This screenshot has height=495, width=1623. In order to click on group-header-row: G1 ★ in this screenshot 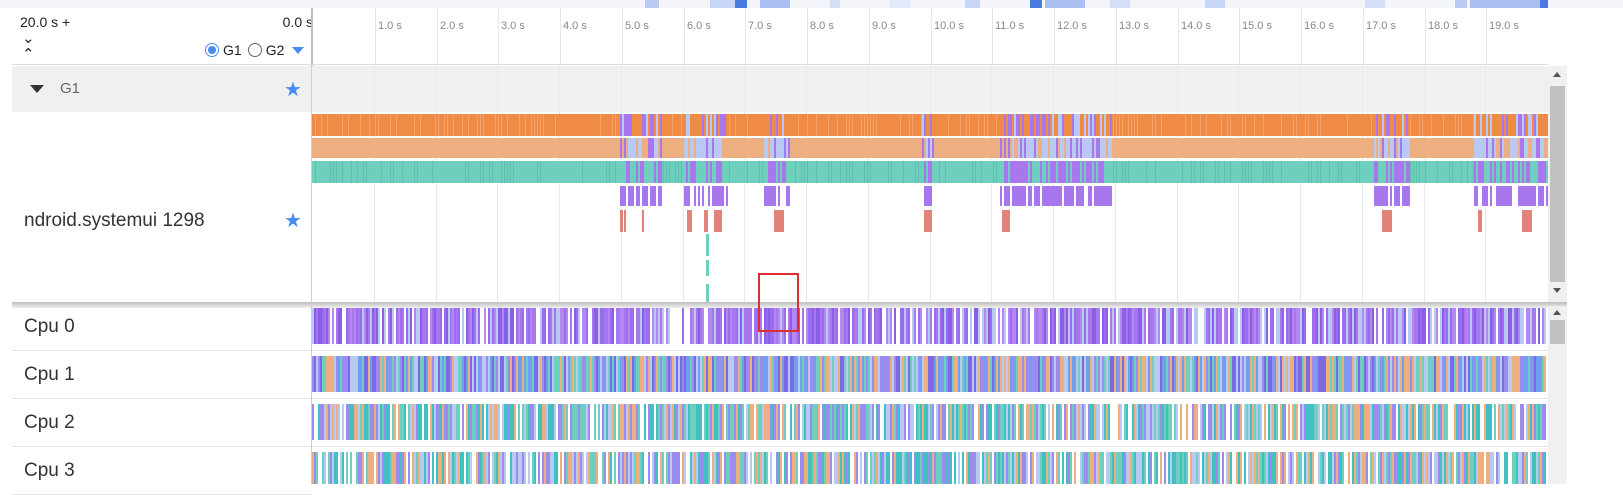, I will do `click(780, 89)`.